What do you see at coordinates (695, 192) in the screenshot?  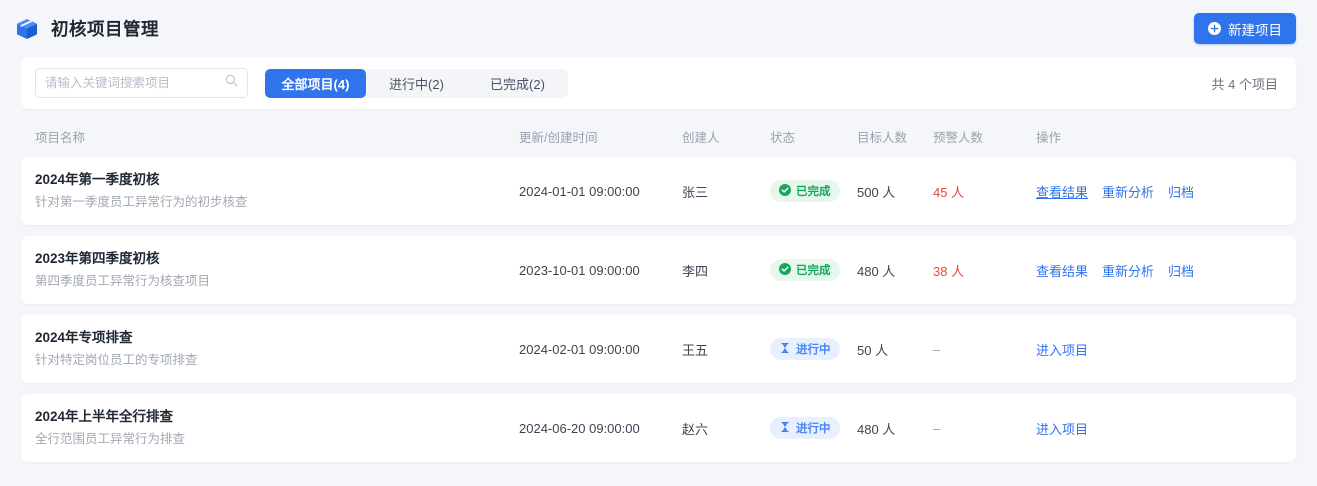 I see `project-owner: 张三` at bounding box center [695, 192].